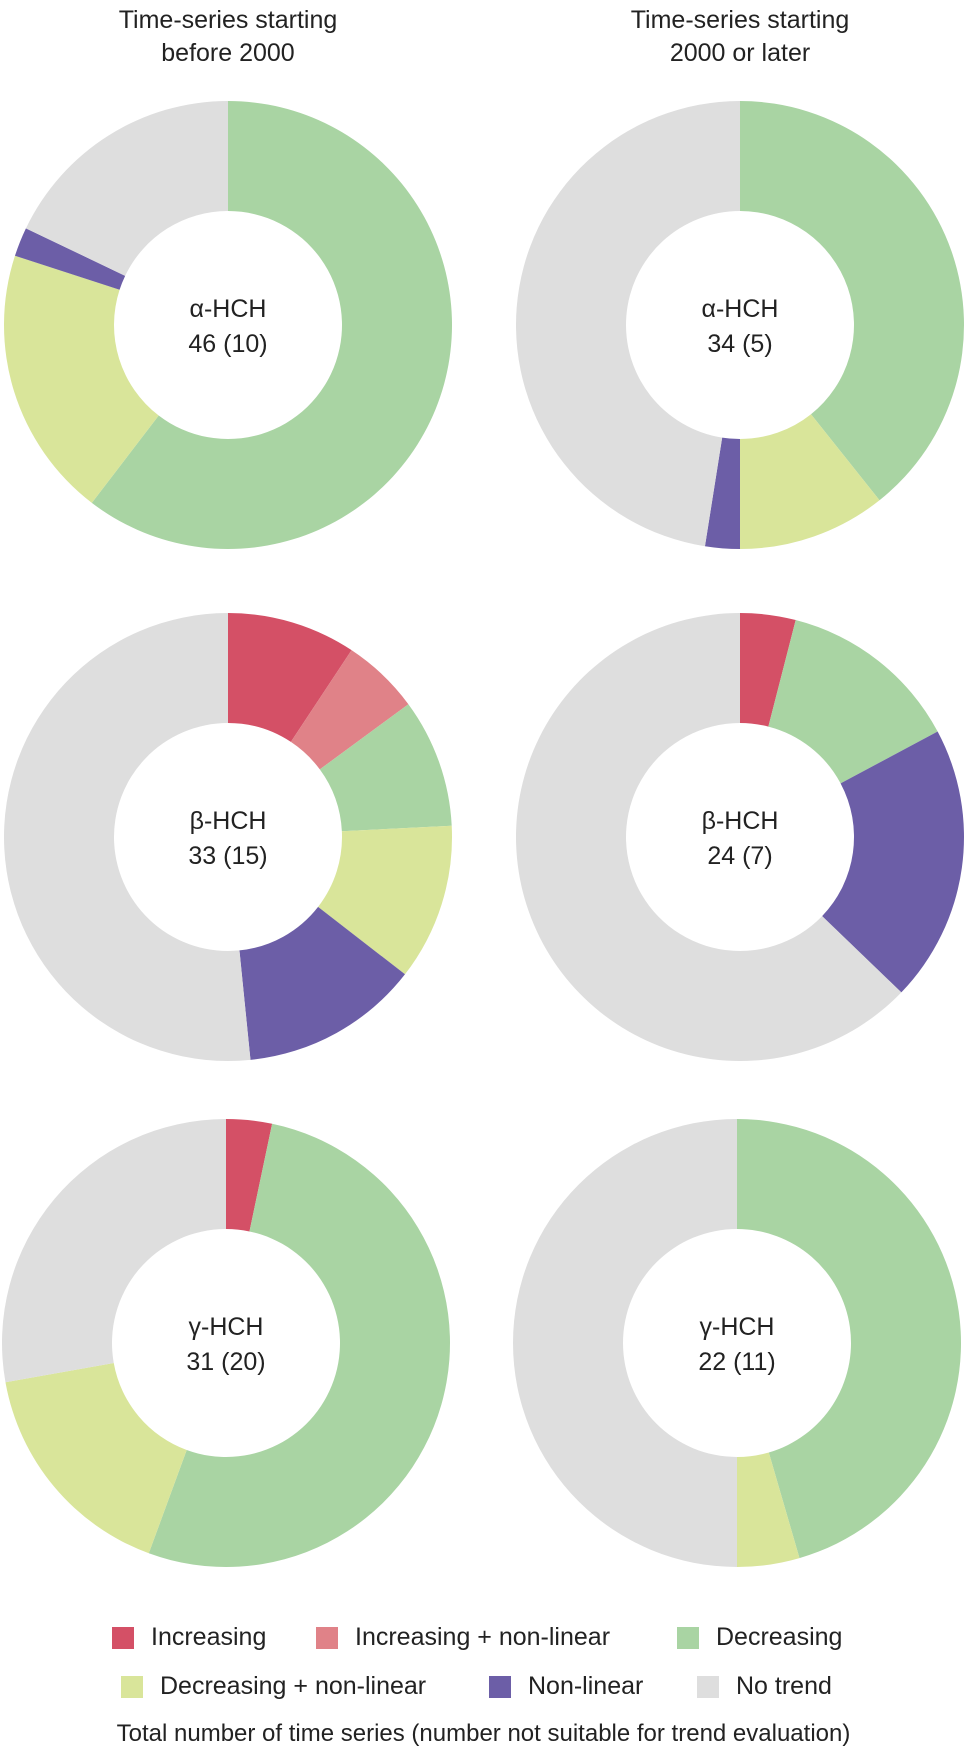 The width and height of the screenshot is (967, 1759). I want to click on legend-label: No trend, so click(784, 1686).